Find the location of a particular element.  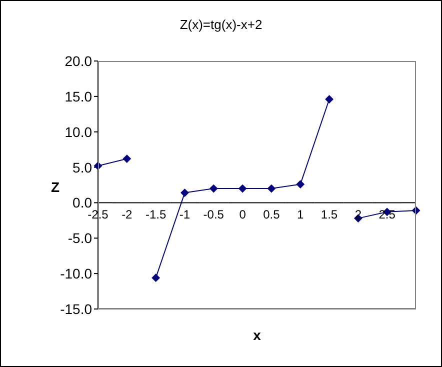

chart-title: Z(x)=tg(x)-x+2 is located at coordinates (221, 24).